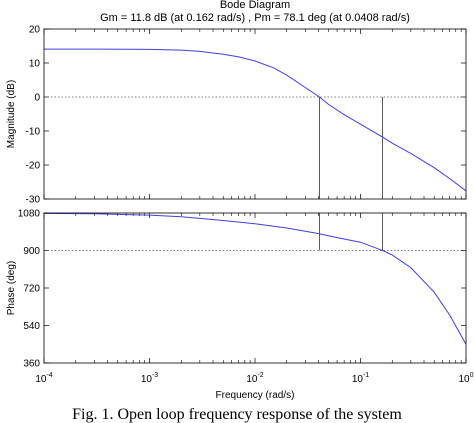 Image resolution: width=474 pixels, height=423 pixels. I want to click on y-axis-label: Magnitude (dB), so click(11, 114).